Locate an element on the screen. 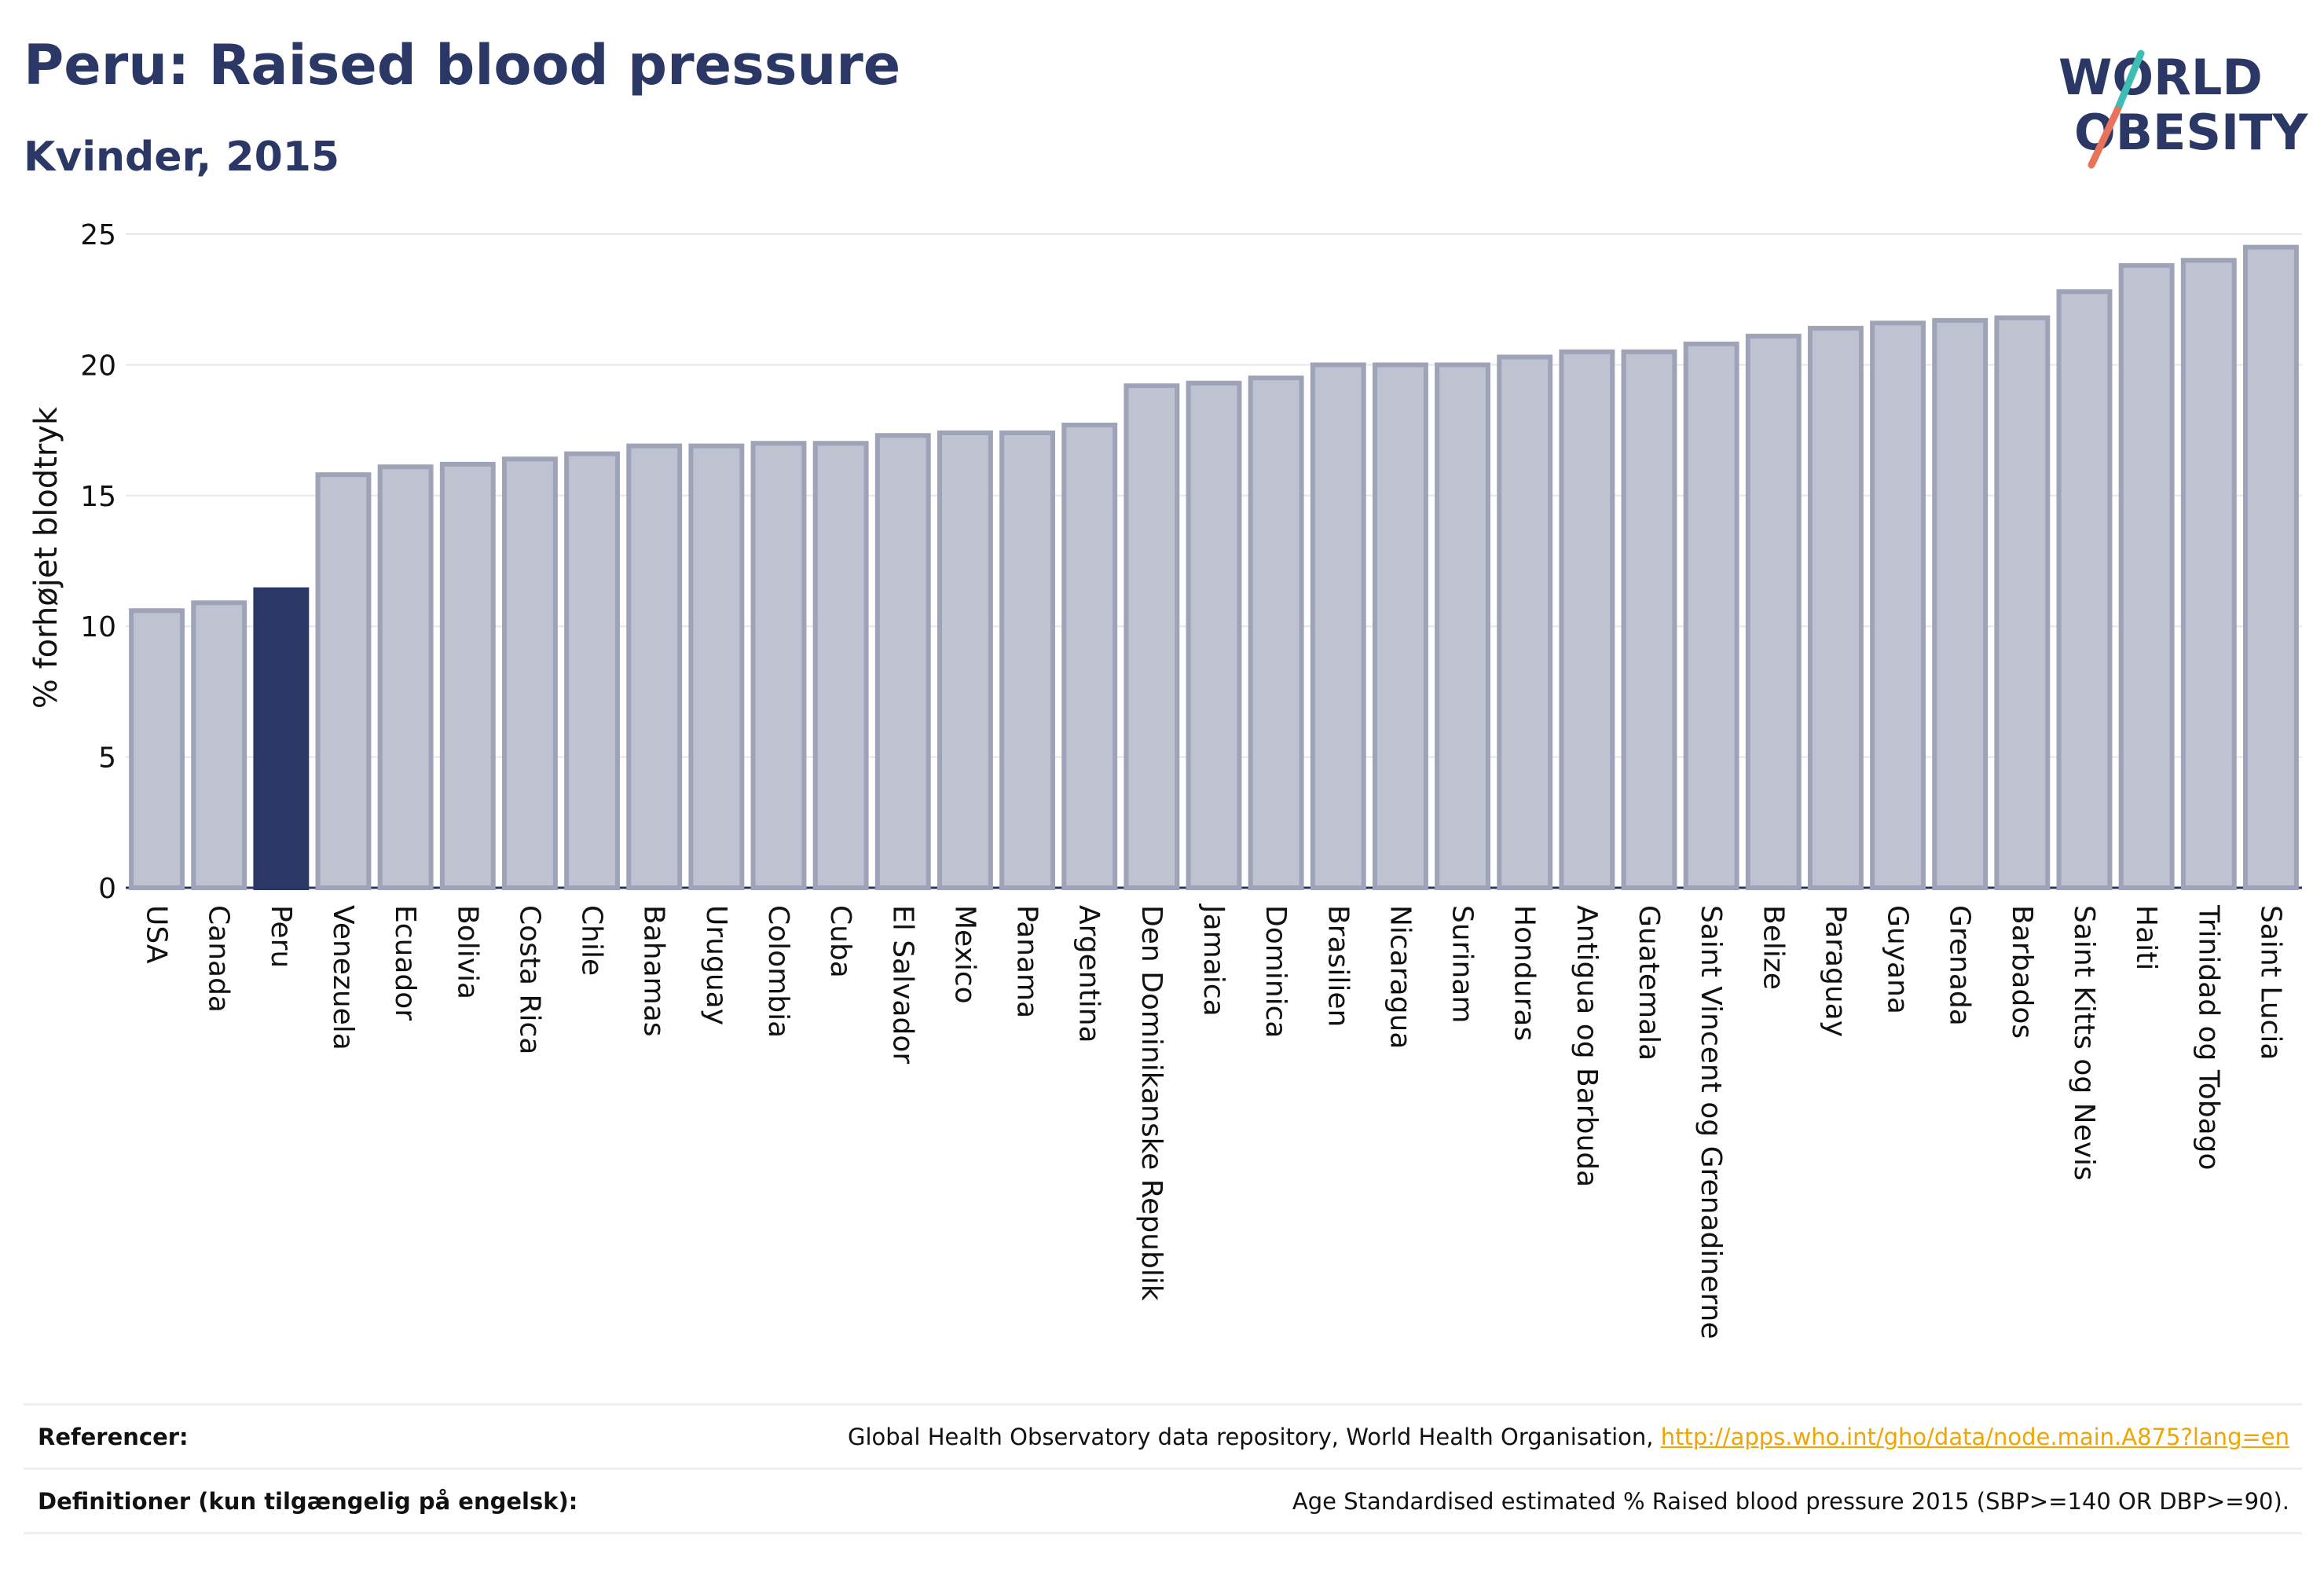 This screenshot has width=2324, height=1576. x-tick-label: Honduras is located at coordinates (1524, 973).